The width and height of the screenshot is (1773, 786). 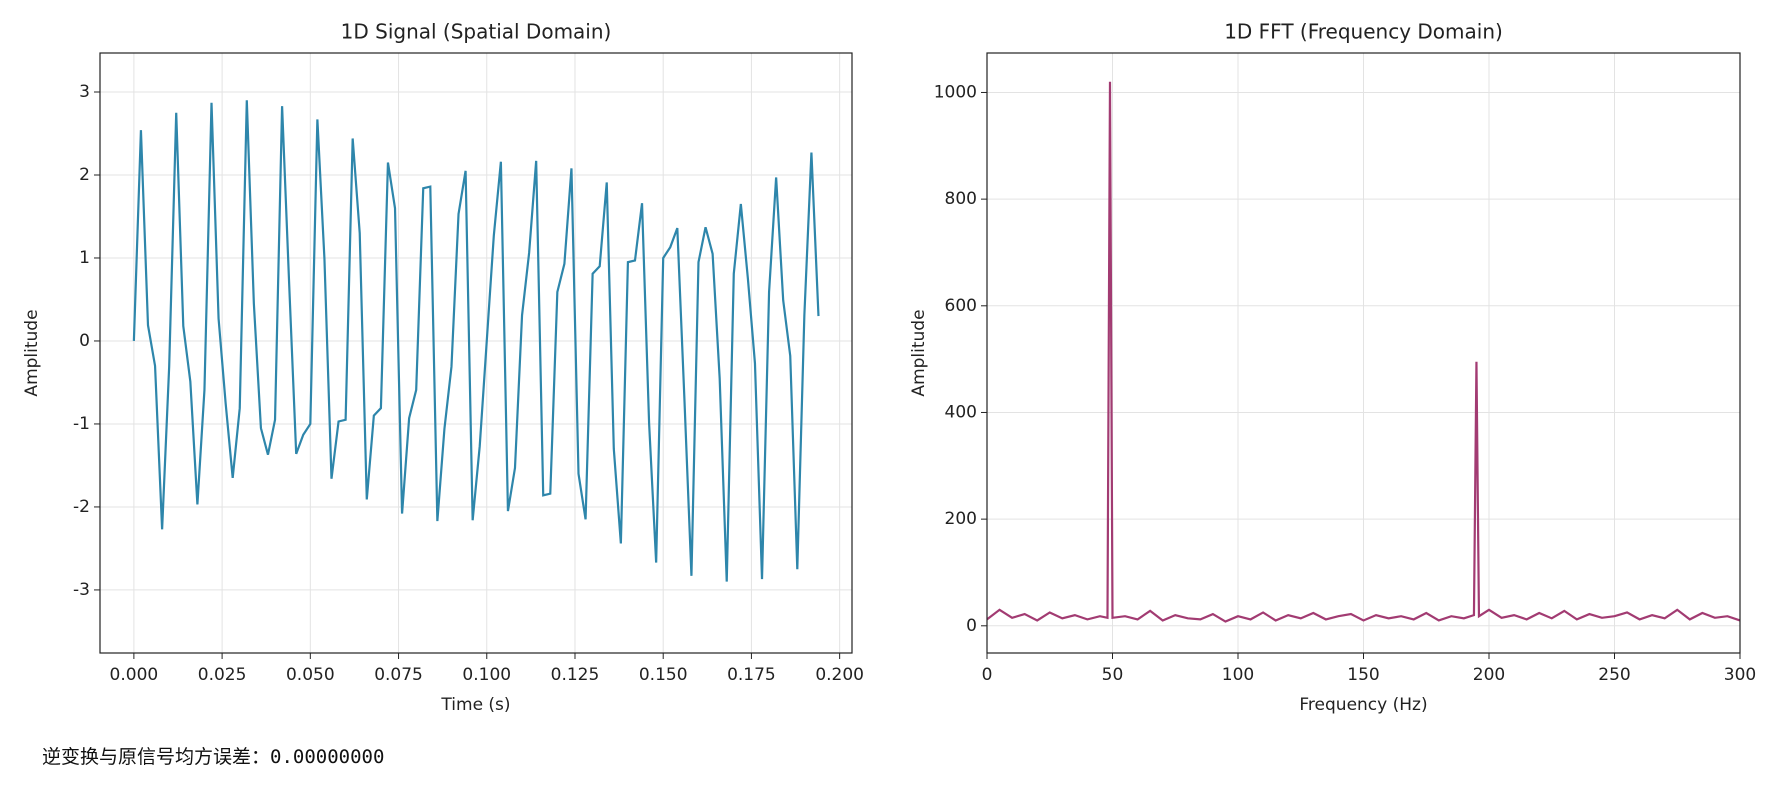 I want to click on x-tick-label: 0.150, so click(x=663, y=675).